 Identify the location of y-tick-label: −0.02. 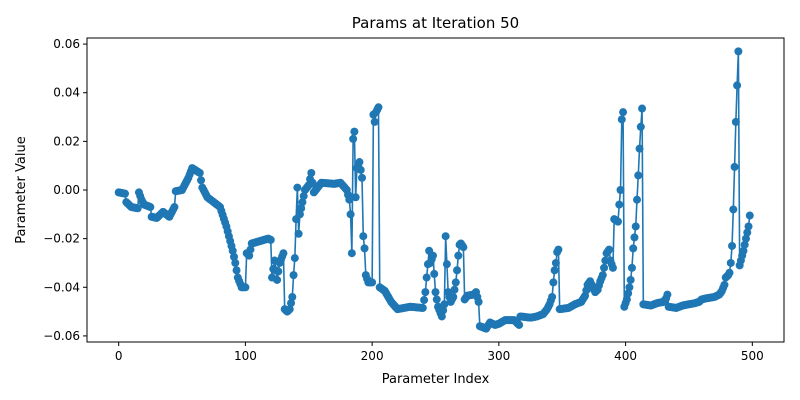
(61, 239).